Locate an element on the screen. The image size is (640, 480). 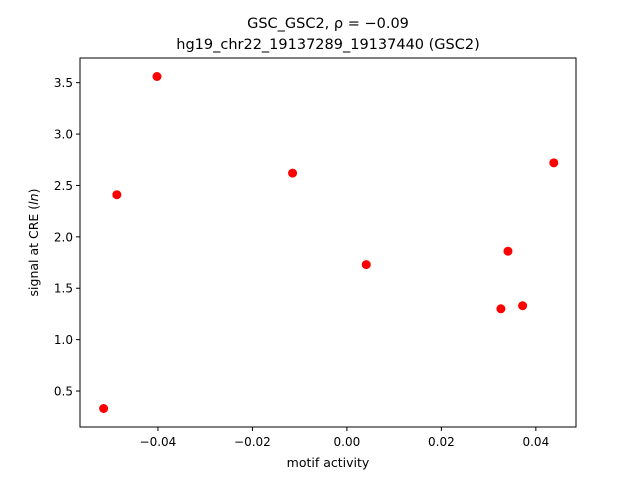
y-axis-ticks: 0.5 1.0 1.5 2.0 2.5 3.0 3.5 is located at coordinates (67, 237).